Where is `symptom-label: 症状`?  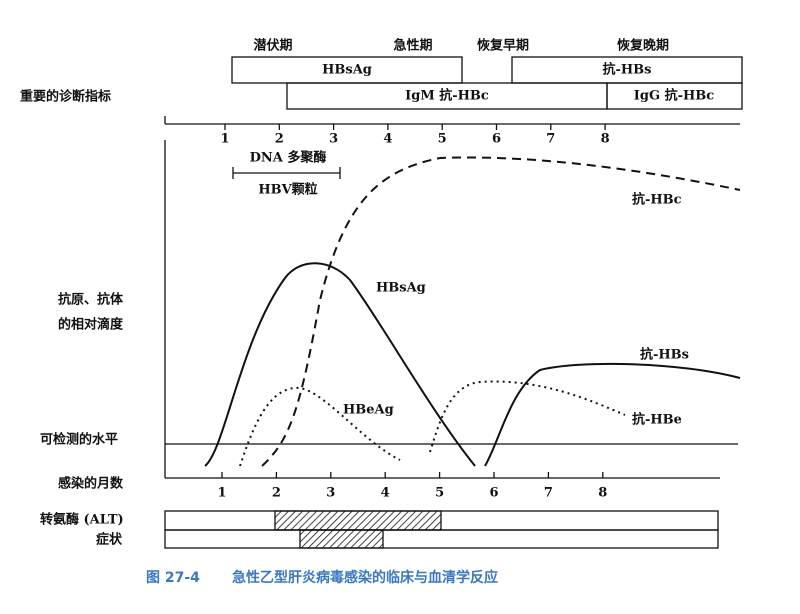 symptom-label: 症状 is located at coordinates (109, 540).